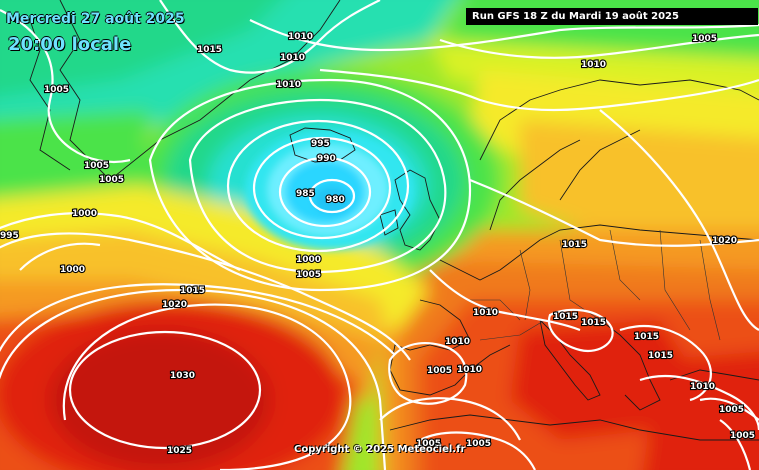  What do you see at coordinates (477, 450) in the screenshot?
I see `isobar-1005-af` at bounding box center [477, 450].